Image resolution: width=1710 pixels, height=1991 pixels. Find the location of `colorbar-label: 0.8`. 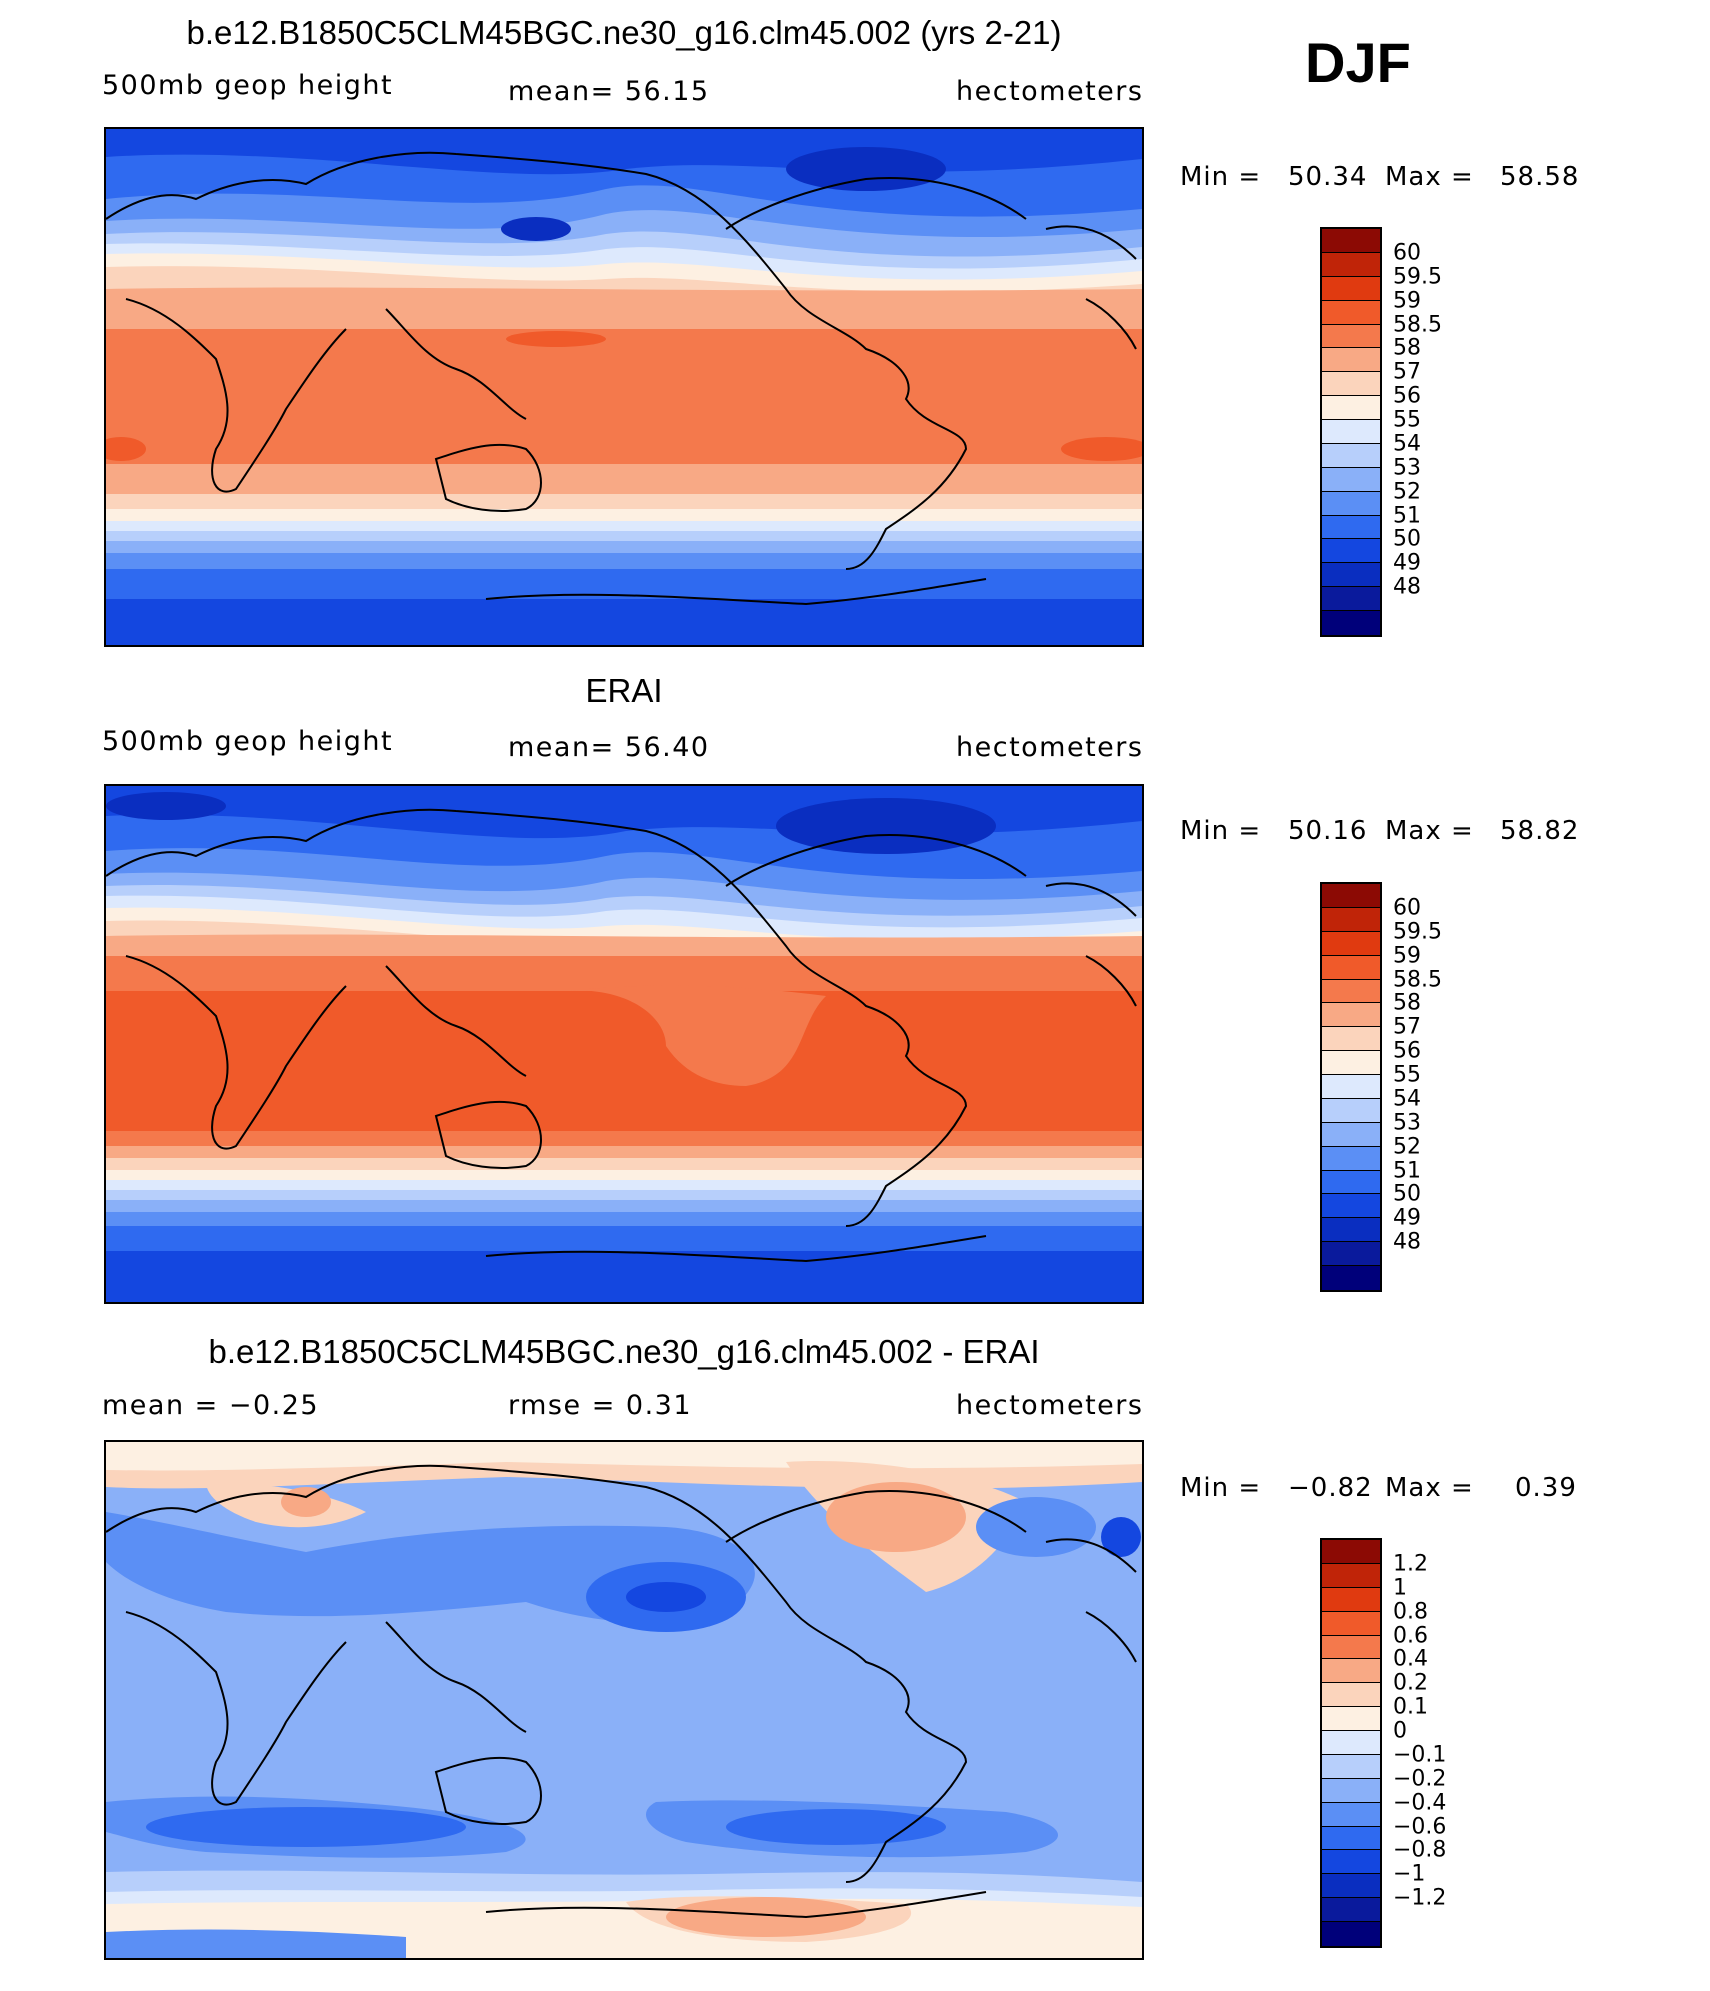

colorbar-label: 0.8 is located at coordinates (1410, 1612).